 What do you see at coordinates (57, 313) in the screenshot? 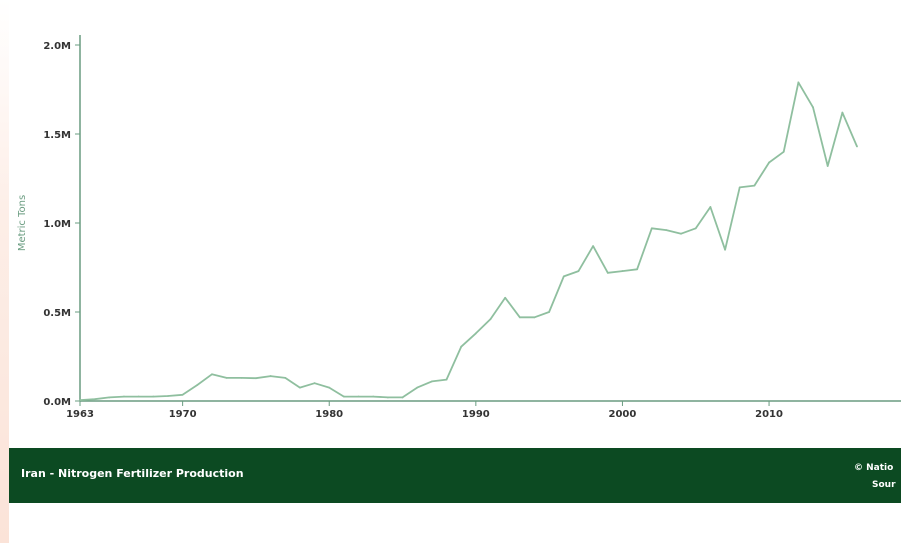
I see `y-tick-label: 0.5M` at bounding box center [57, 313].